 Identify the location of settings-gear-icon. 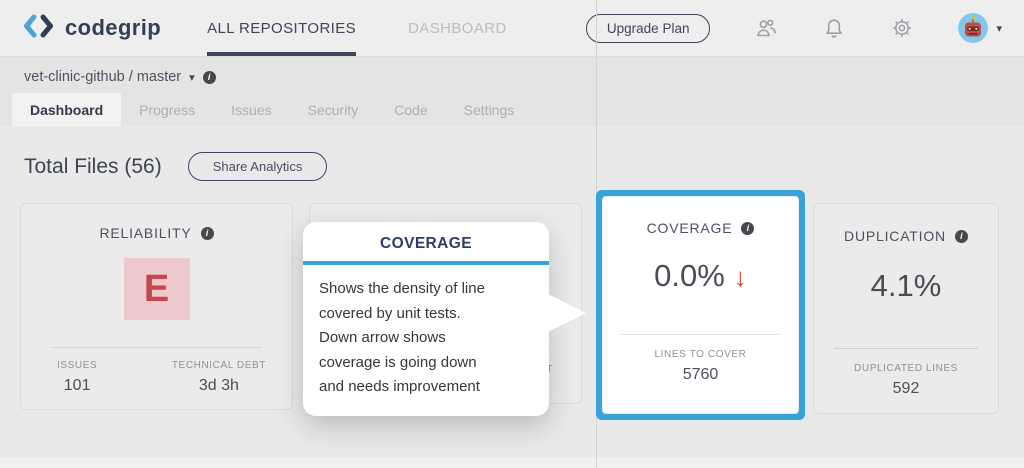
(902, 28).